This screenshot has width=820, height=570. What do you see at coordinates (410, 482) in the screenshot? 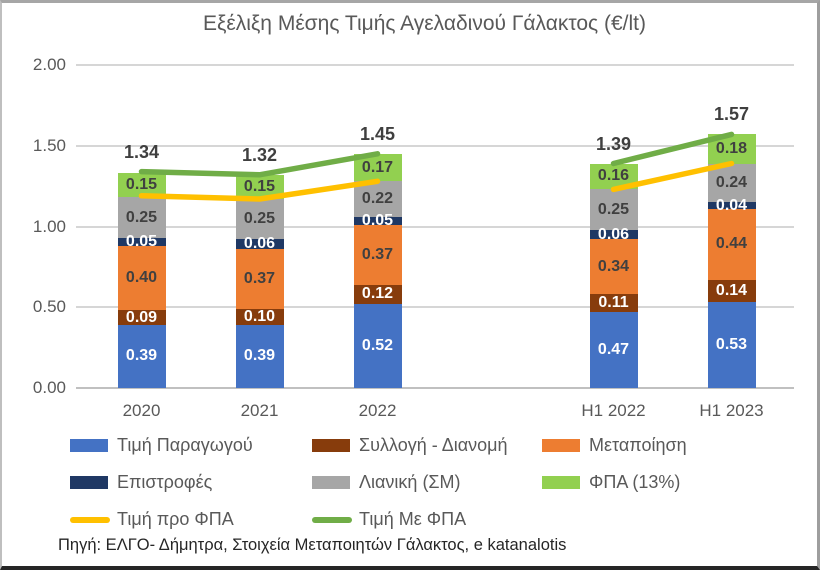
I see `legend-label: Λιανική (ΣΜ)` at bounding box center [410, 482].